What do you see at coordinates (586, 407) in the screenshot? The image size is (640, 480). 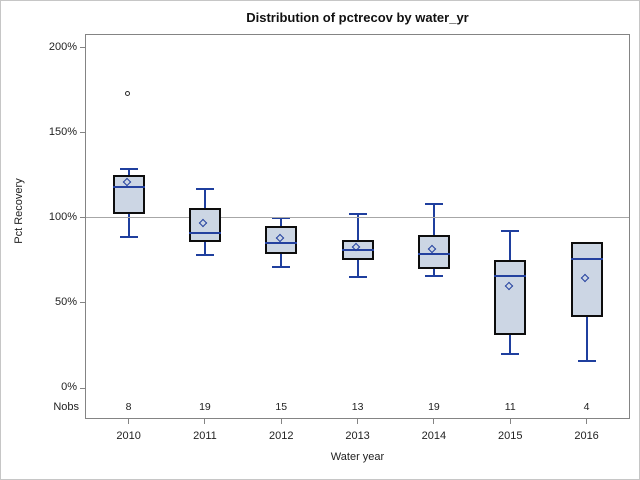 I see `nobs-value: 4` at bounding box center [586, 407].